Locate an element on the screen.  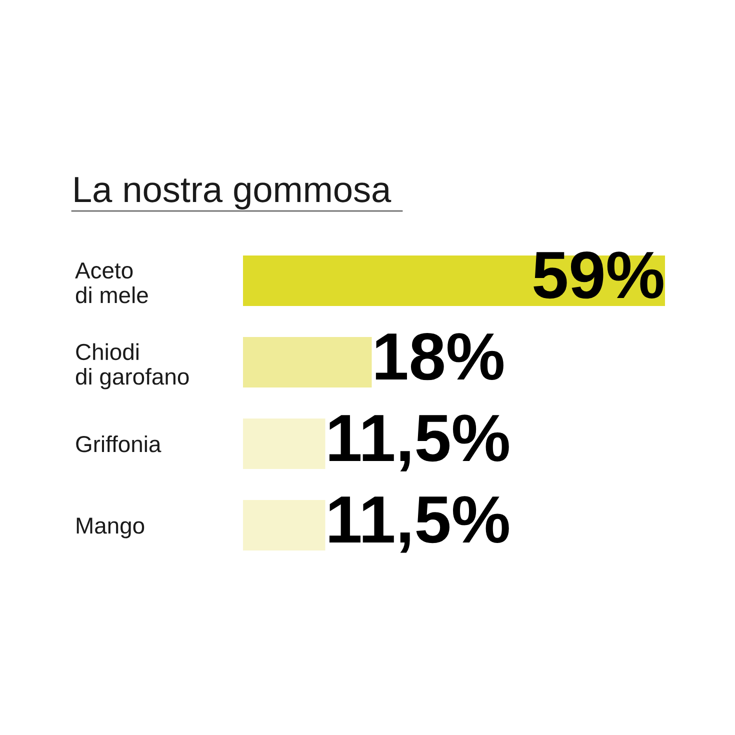
data-label: 18% is located at coordinates (440, 356).